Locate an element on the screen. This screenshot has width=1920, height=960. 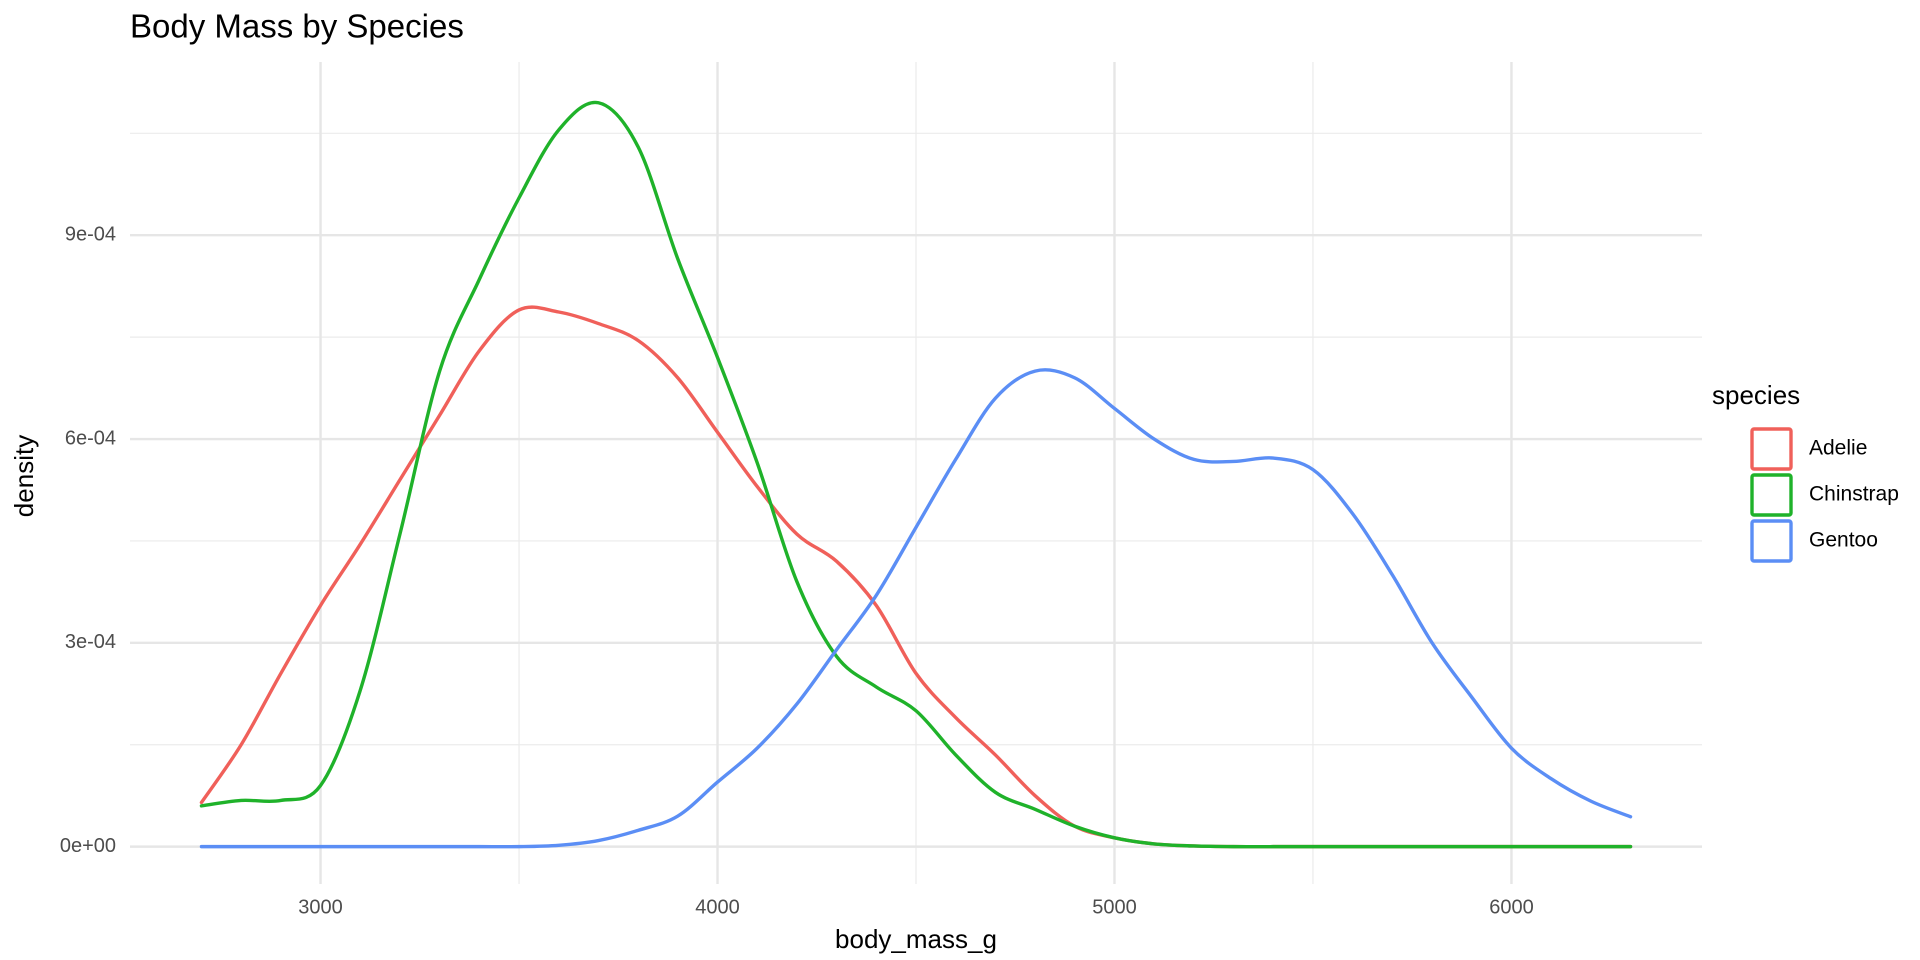
x-tick-label: 6000 is located at coordinates (1511, 907).